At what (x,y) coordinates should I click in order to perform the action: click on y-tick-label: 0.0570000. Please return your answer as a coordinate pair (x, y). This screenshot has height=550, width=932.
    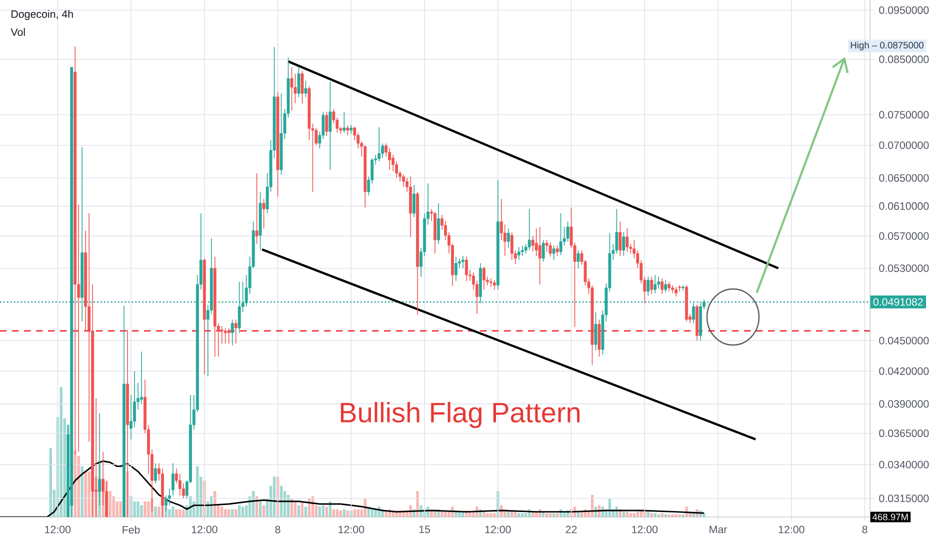
    Looking at the image, I should click on (904, 236).